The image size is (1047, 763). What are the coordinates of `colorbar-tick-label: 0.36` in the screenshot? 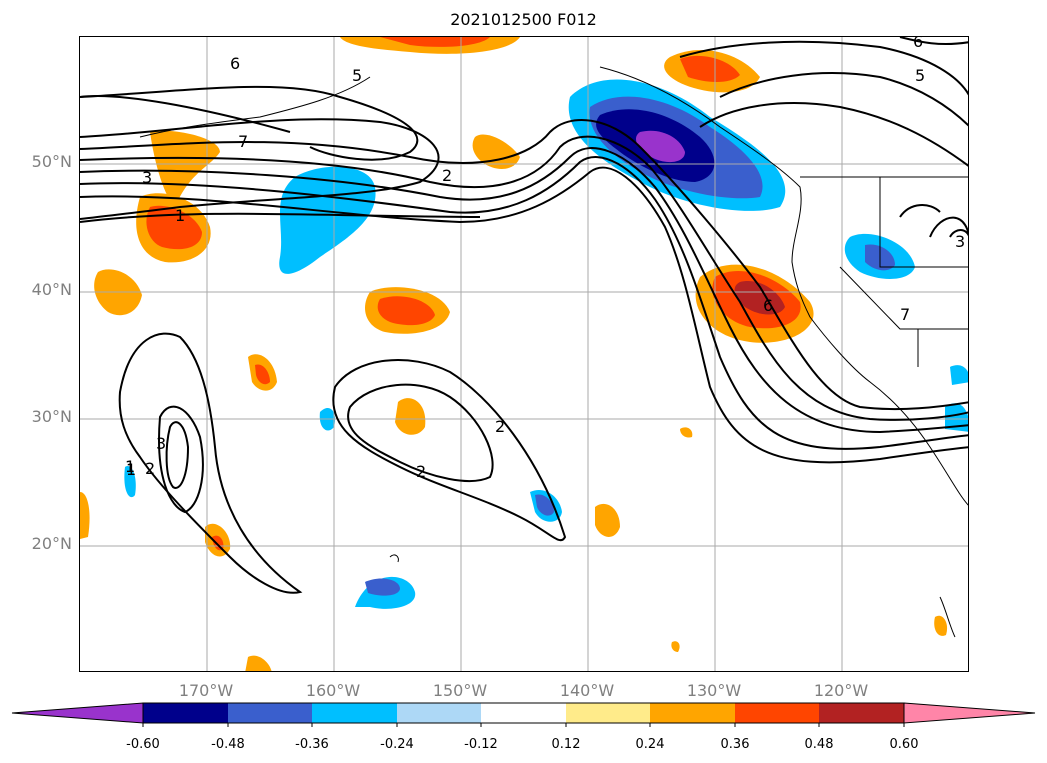 It's located at (735, 744).